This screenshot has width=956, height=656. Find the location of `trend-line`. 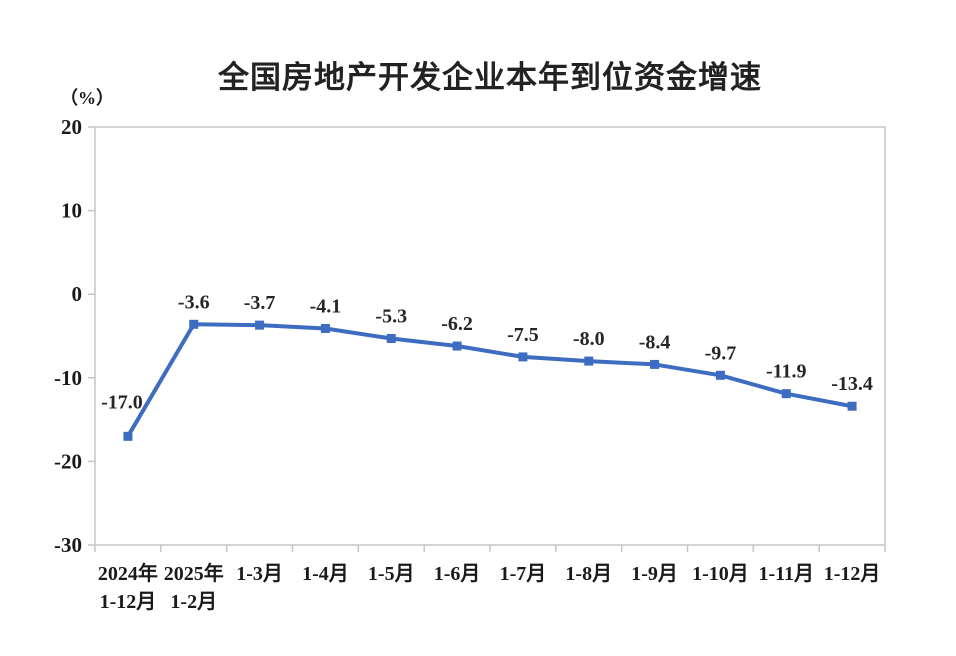

trend-line is located at coordinates (490, 380).